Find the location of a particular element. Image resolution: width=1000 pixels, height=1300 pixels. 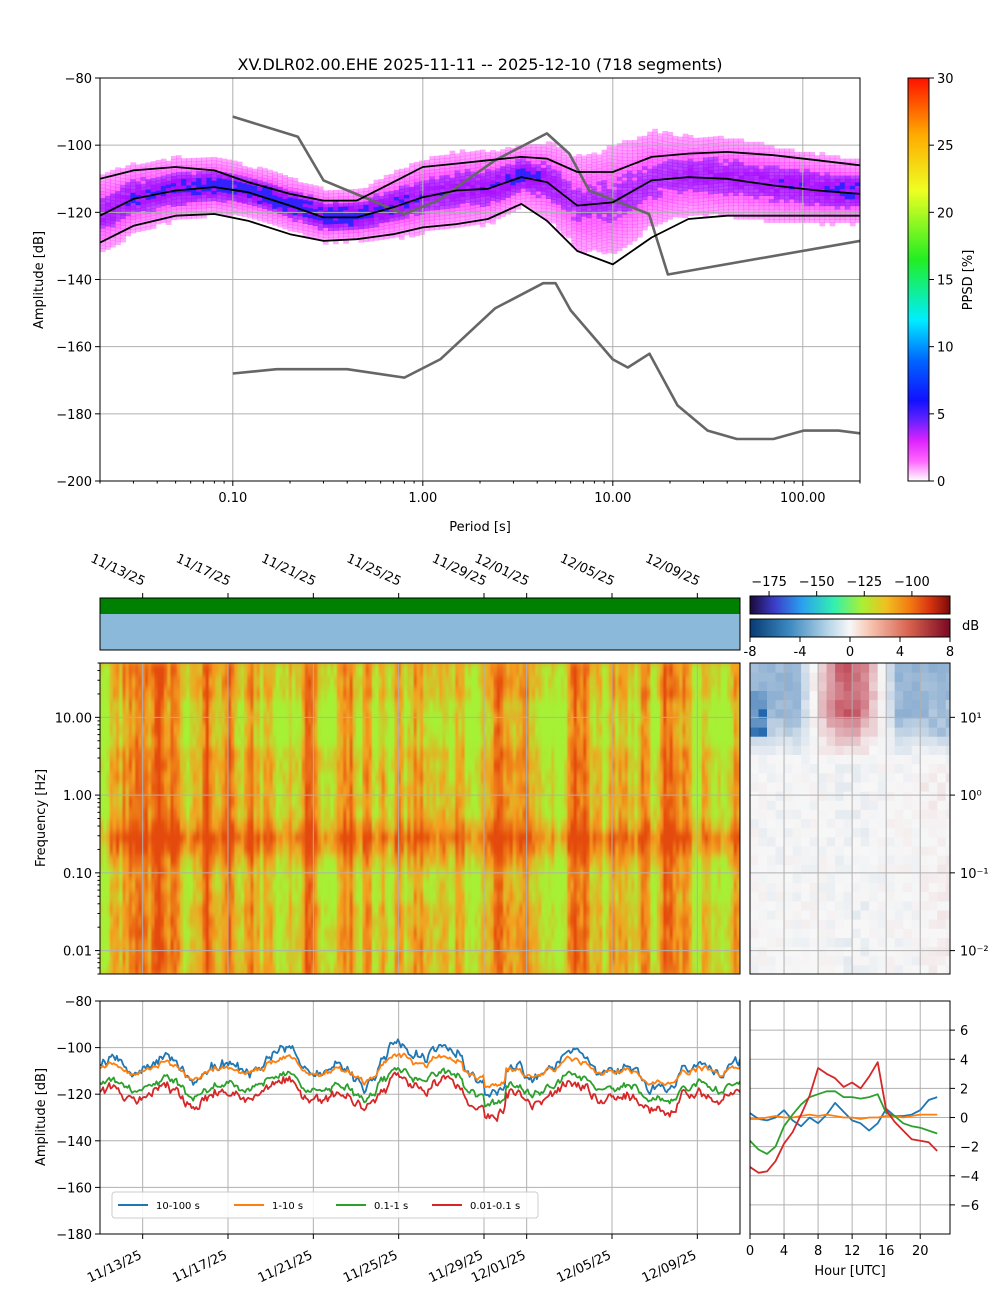

spectrogram-colorbar-tick-label: −100 is located at coordinates (912, 582).